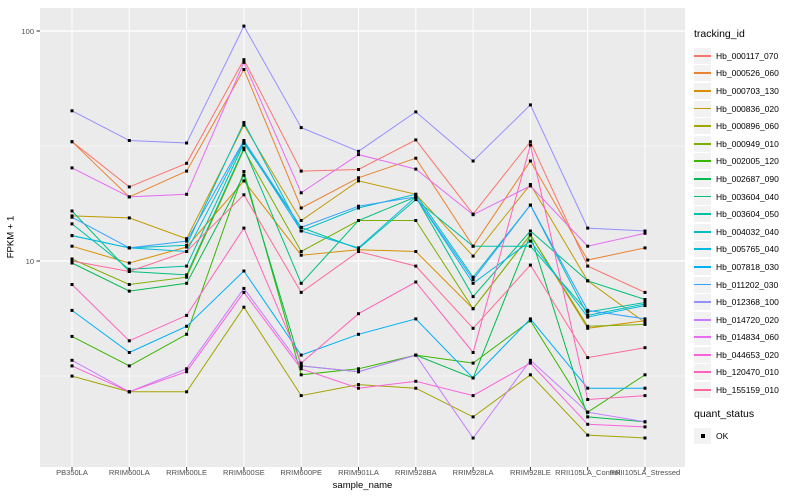 Image resolution: width=800 pixels, height=500 pixels. I want to click on legend-item-label: Hb_003604_050, so click(747, 214).